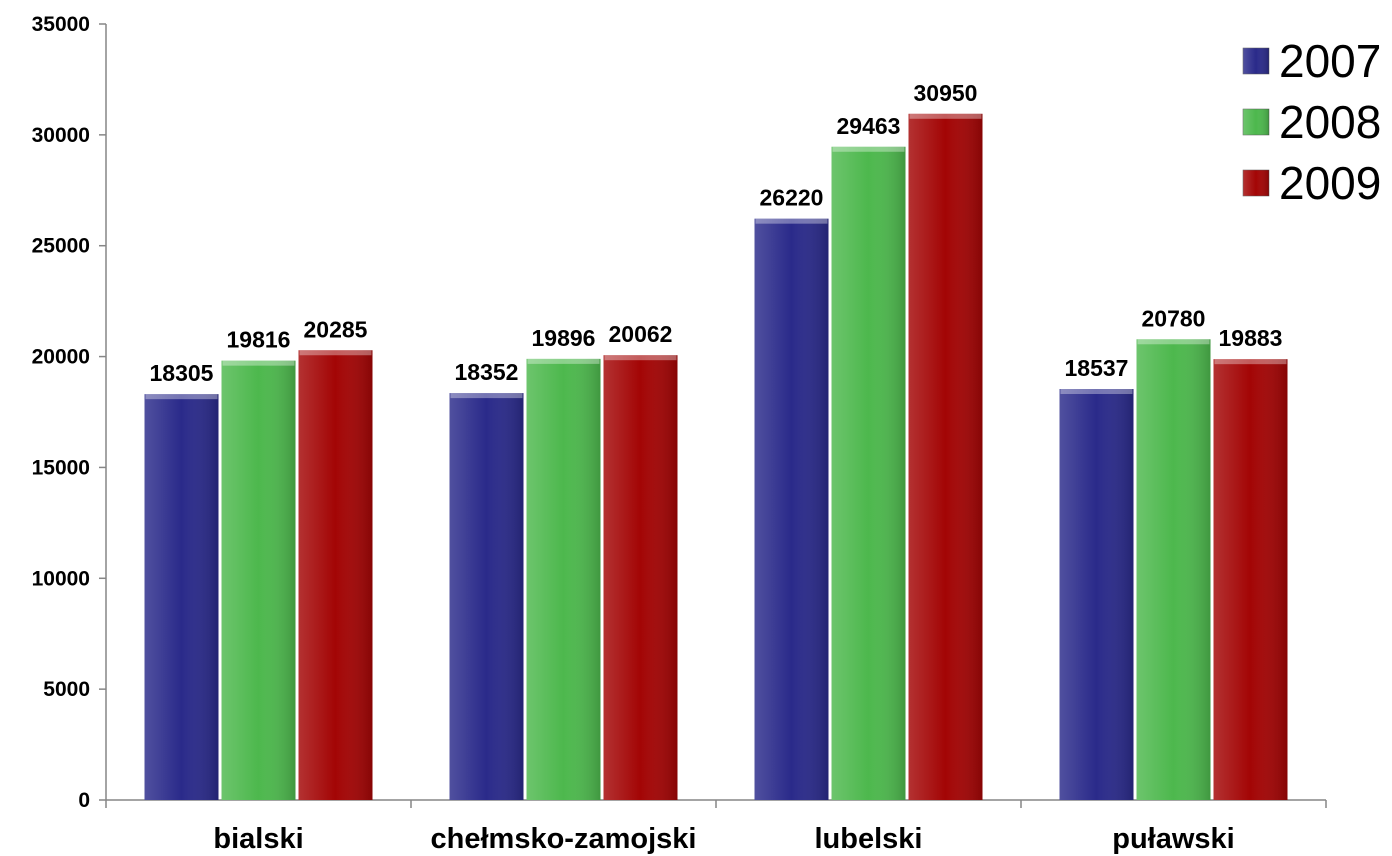 Image resolution: width=1392 pixels, height=856 pixels. What do you see at coordinates (258, 839) in the screenshot?
I see `x-tick-label: bialski` at bounding box center [258, 839].